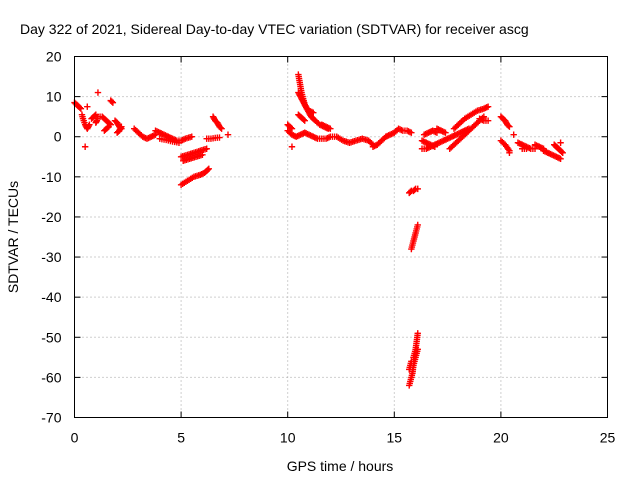 The height and width of the screenshot is (480, 640). I want to click on y-tick-label: -60, so click(51, 377).